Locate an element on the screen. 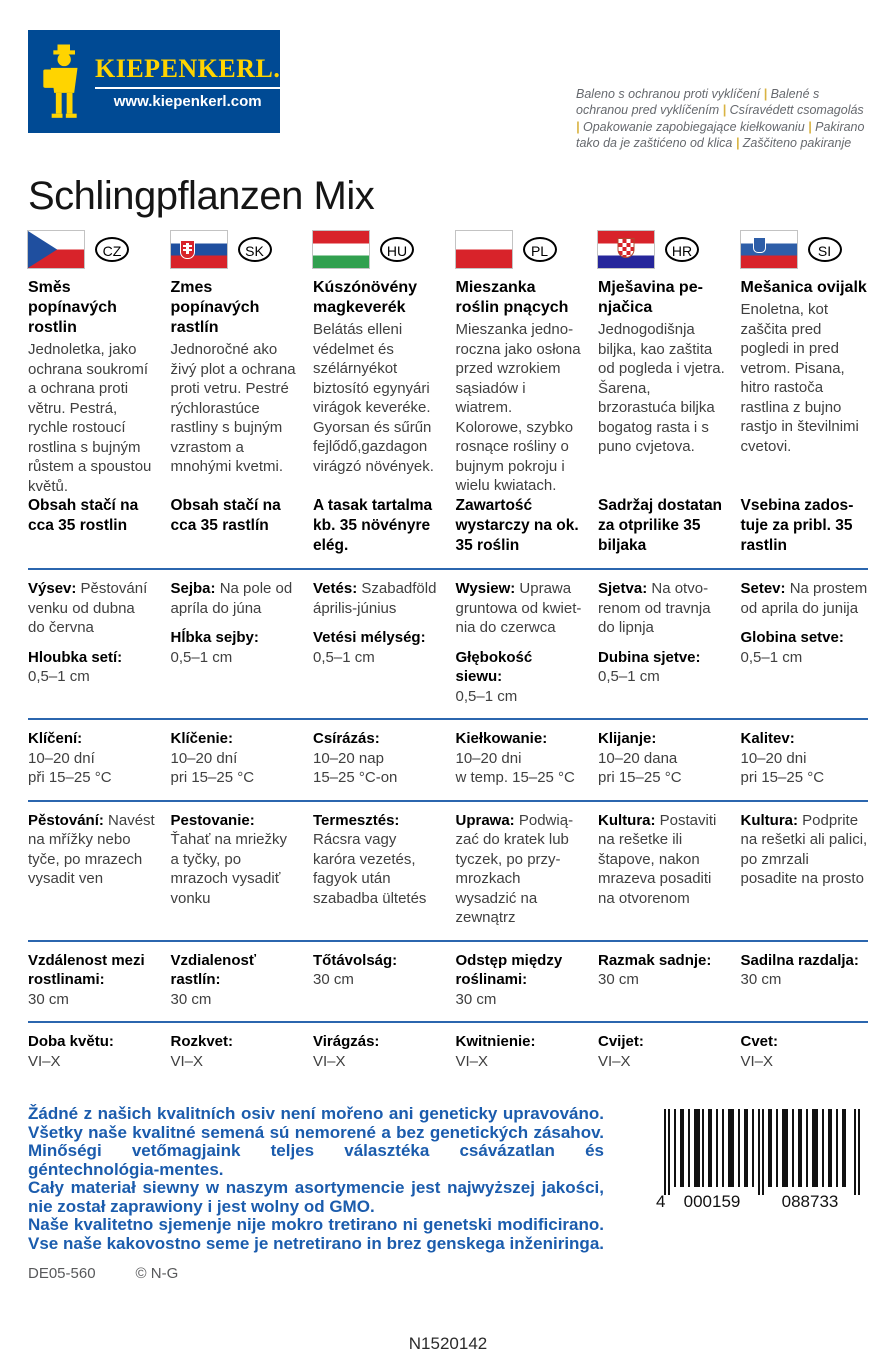  spacing-cell: Vzdálenost mezi rostlinami: 30 cm is located at coordinates (92, 980).